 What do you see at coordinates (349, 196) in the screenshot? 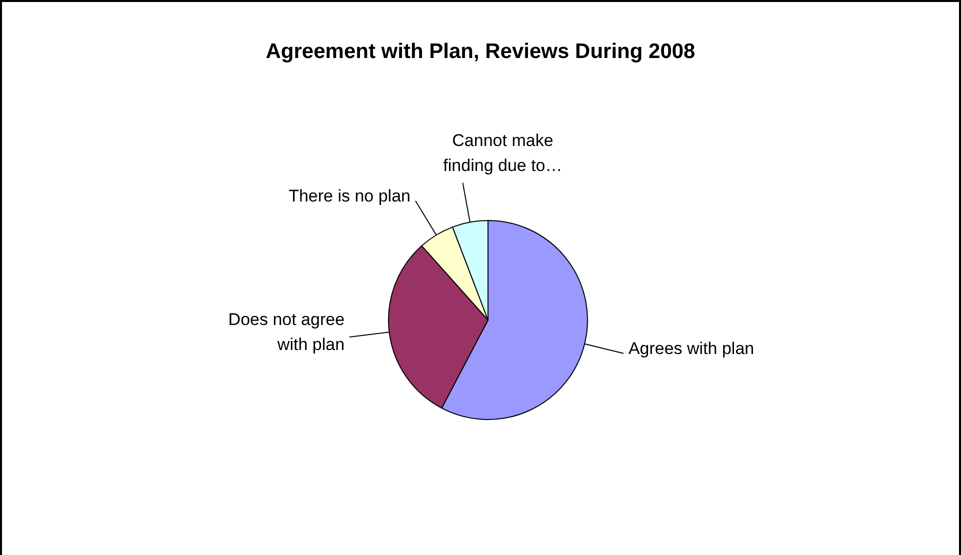
I see `slice-label: There is no plan` at bounding box center [349, 196].